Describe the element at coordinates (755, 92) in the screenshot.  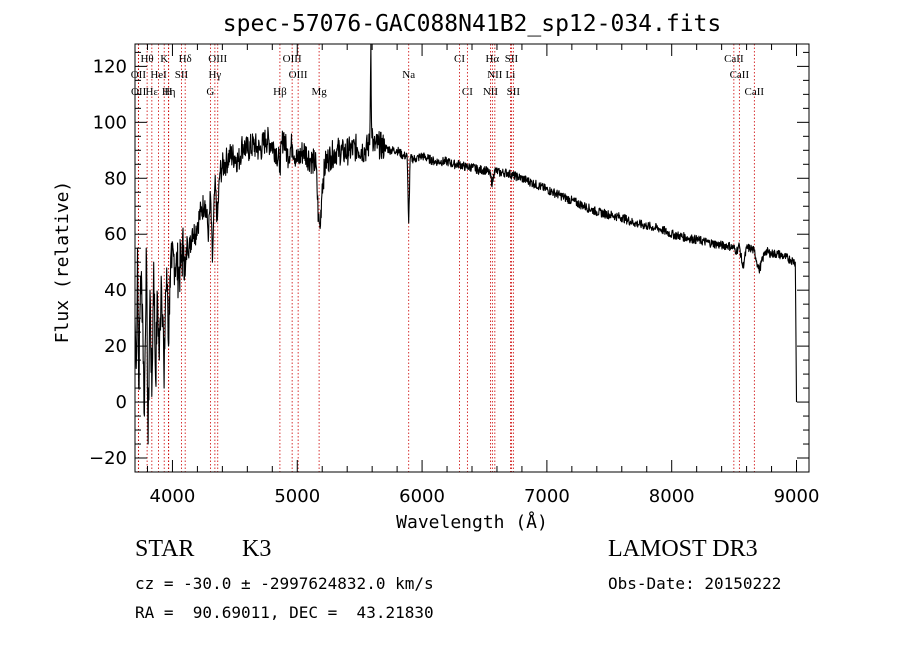
I see `line-label-28: CaII` at that location.